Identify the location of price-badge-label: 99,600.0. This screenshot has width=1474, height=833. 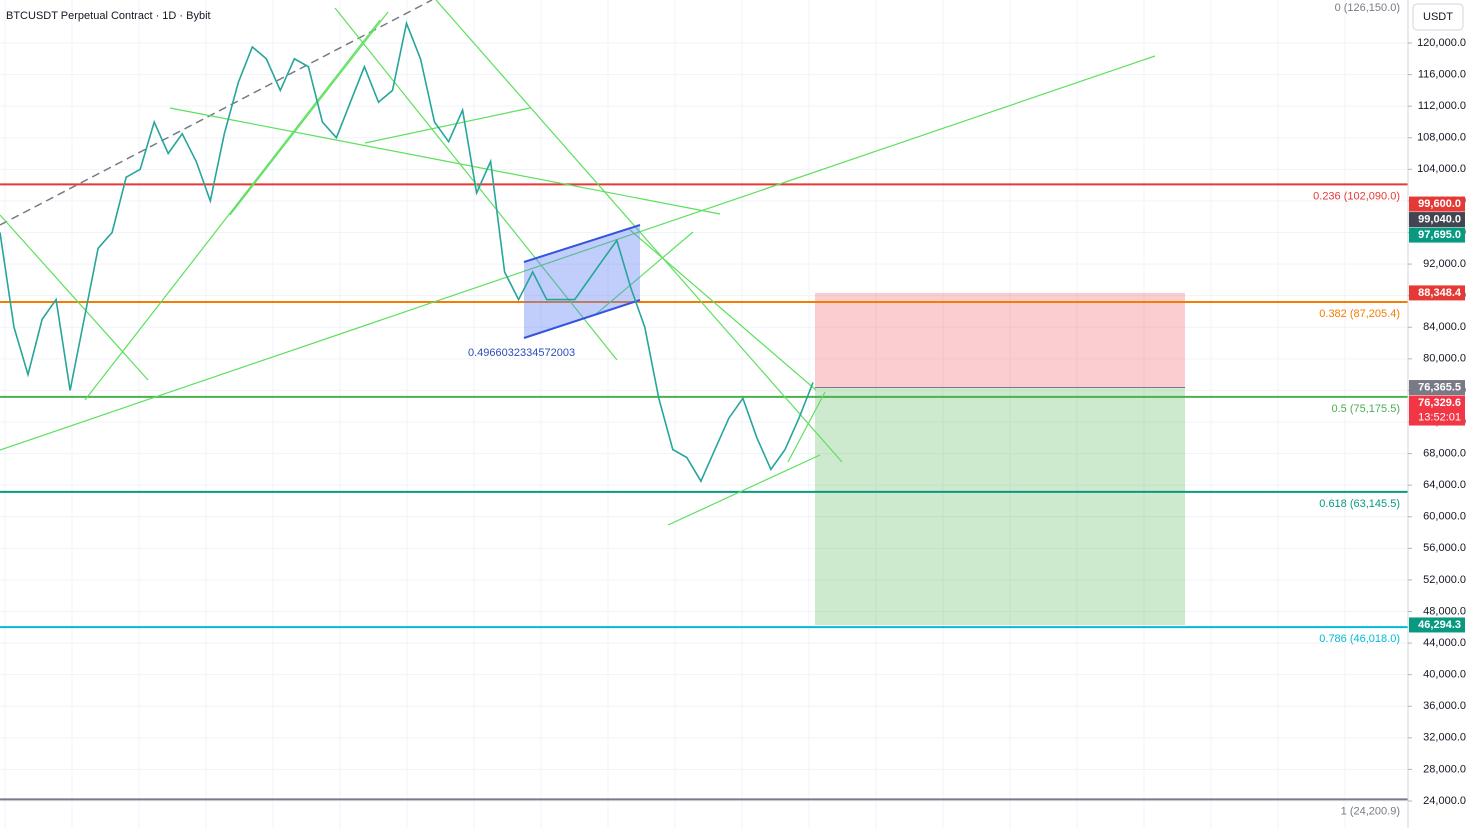
(1439, 204).